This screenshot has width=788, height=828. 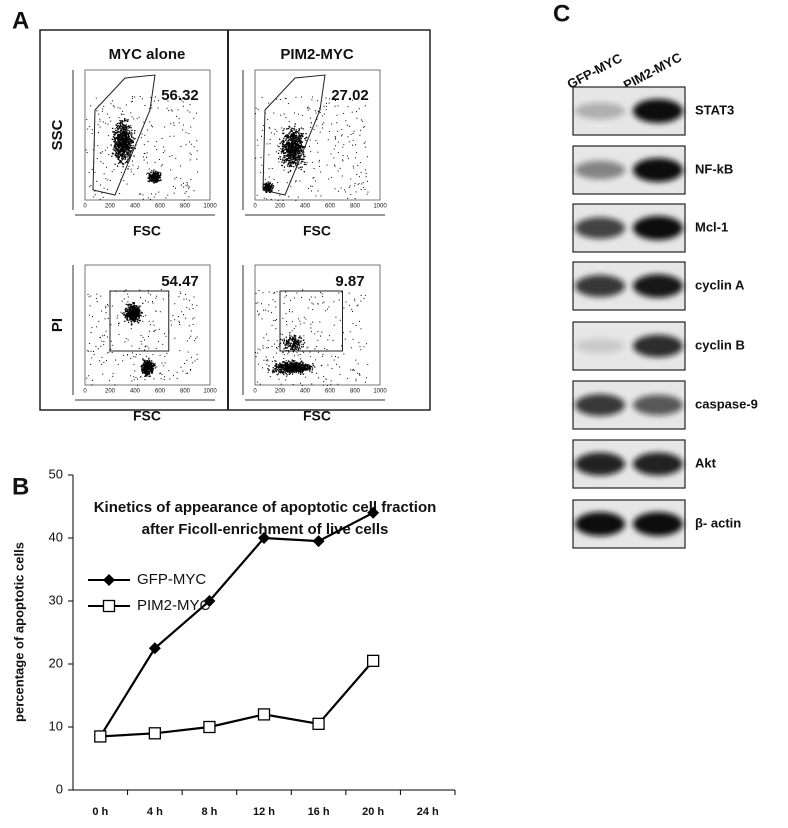 I want to click on x-tick-label: 600, so click(x=160, y=392).